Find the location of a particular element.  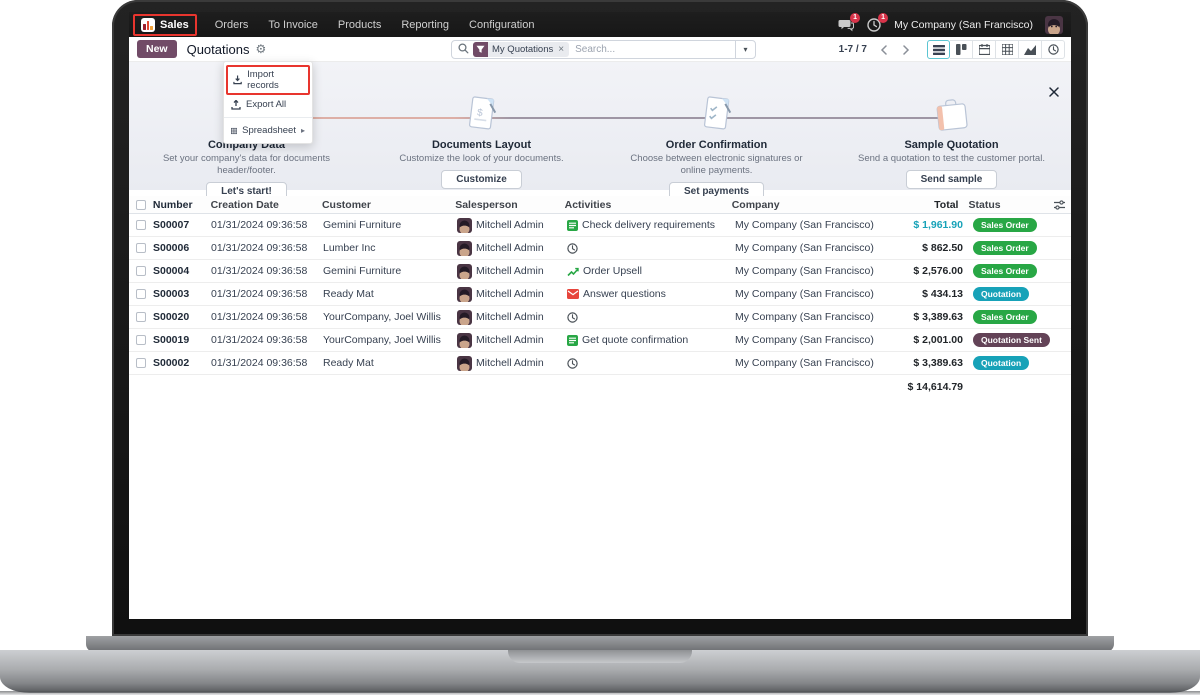

nav-item-reporting: Reporting is located at coordinates (425, 24).